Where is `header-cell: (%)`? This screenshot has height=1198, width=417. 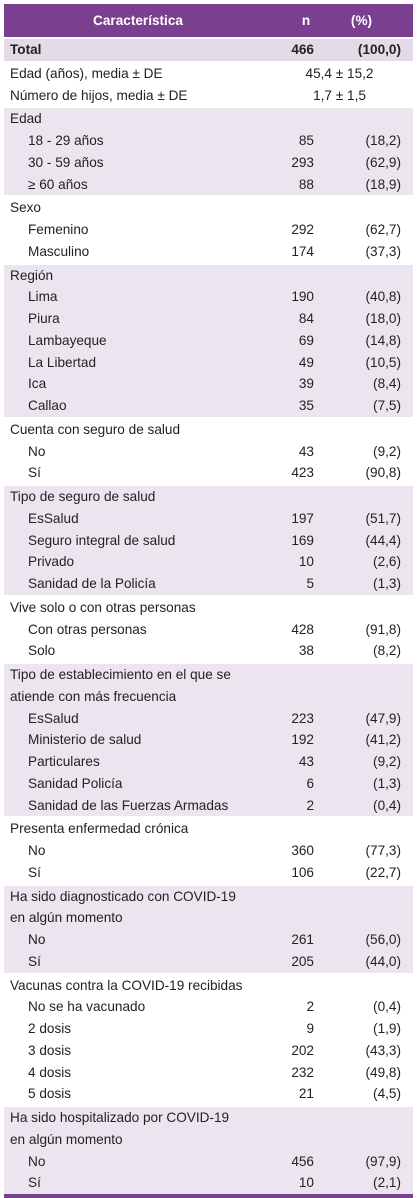
header-cell: (%) is located at coordinates (361, 20).